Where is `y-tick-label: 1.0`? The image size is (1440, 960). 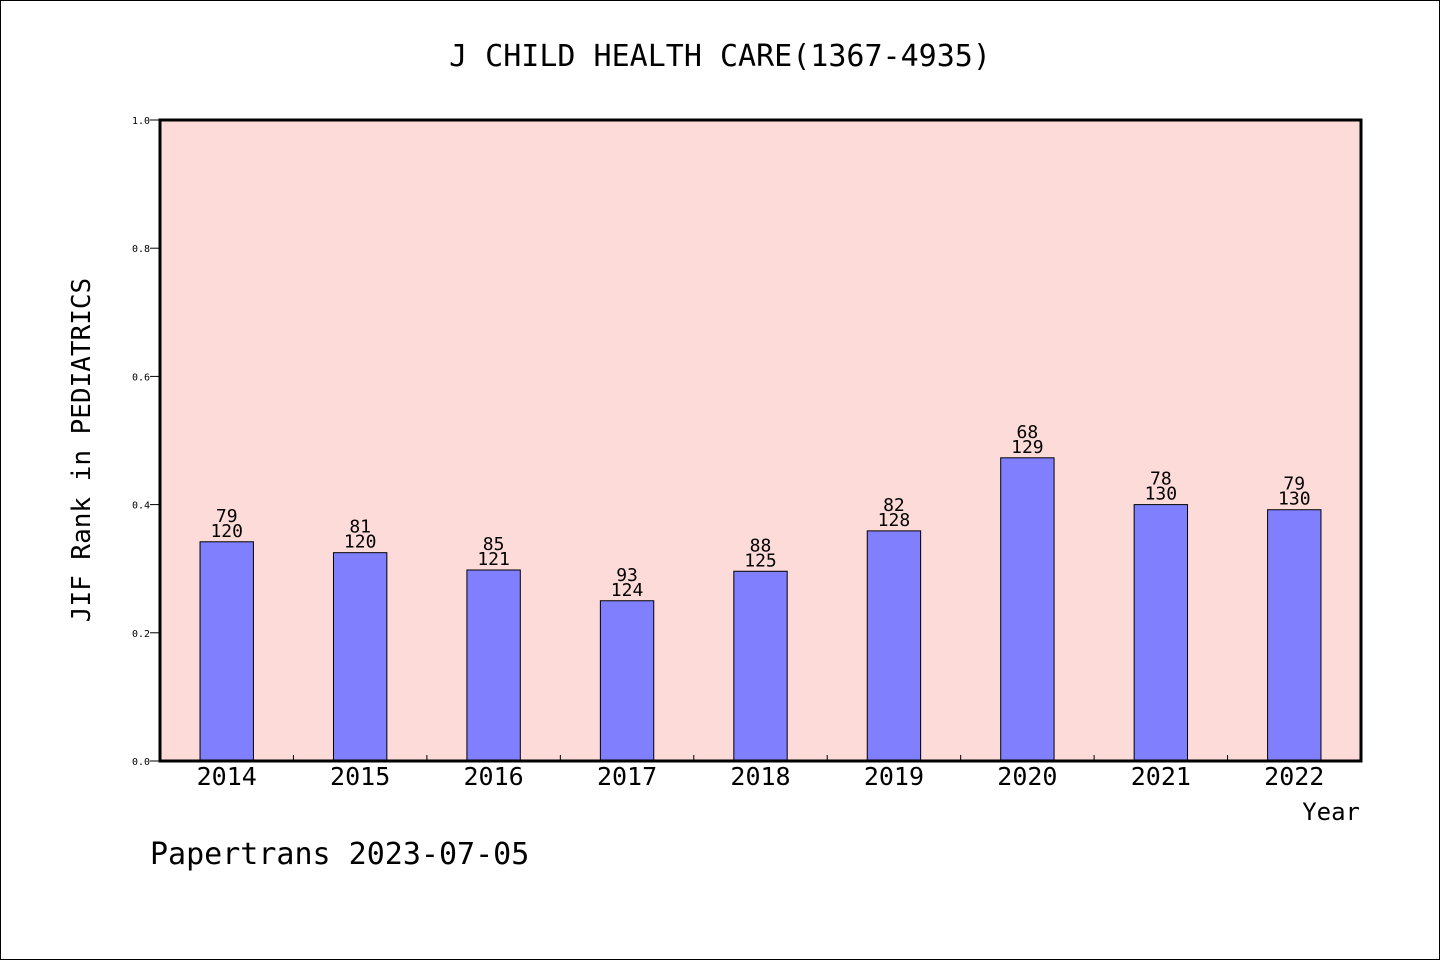
y-tick-label: 1.0 is located at coordinates (141, 121).